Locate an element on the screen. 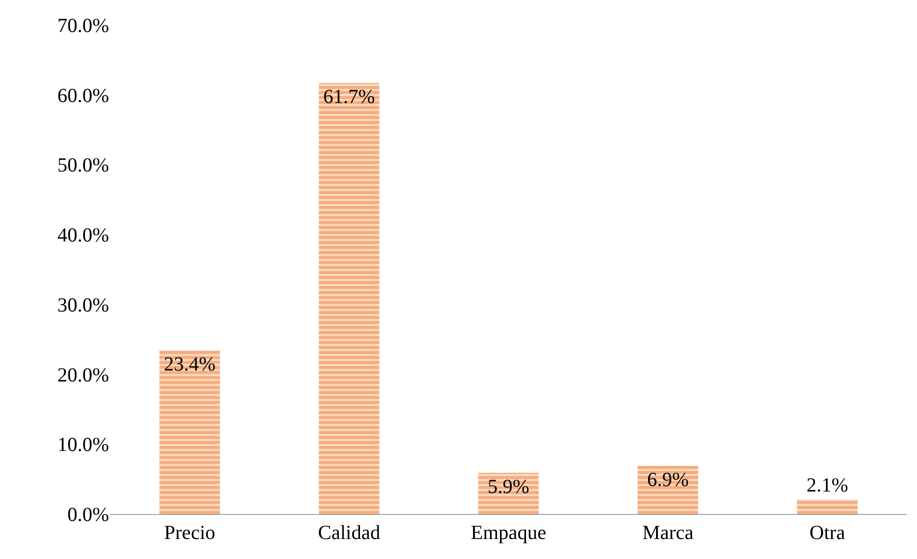  y-tick-label: 70.0% is located at coordinates (83, 26).